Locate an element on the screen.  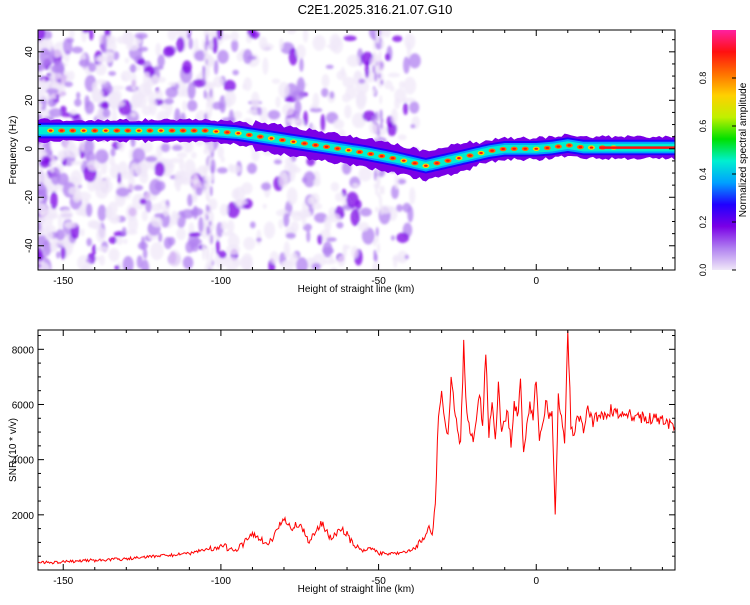
snr-y-tick-label: 4000 is located at coordinates (23, 461).